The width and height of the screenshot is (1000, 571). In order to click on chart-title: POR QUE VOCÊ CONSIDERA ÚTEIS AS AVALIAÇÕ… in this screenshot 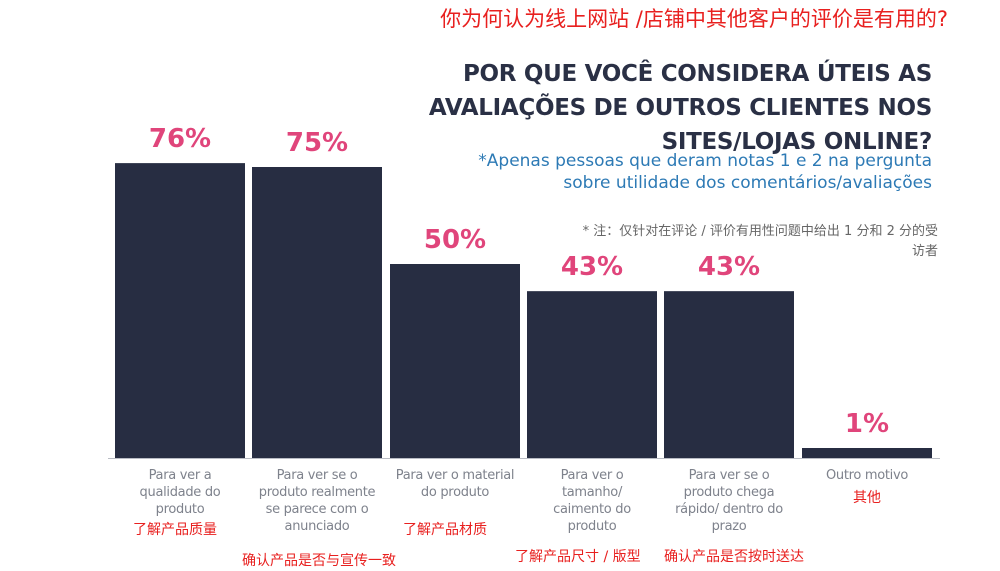, I will do `click(680, 108)`.